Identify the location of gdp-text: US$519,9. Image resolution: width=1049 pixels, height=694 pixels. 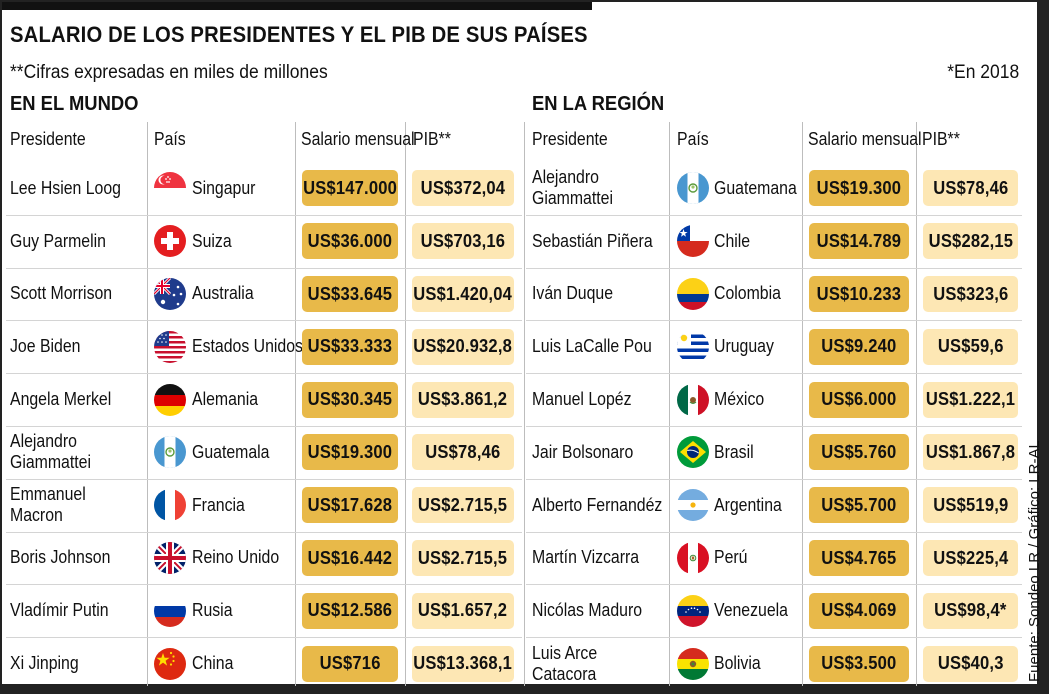
(970, 504).